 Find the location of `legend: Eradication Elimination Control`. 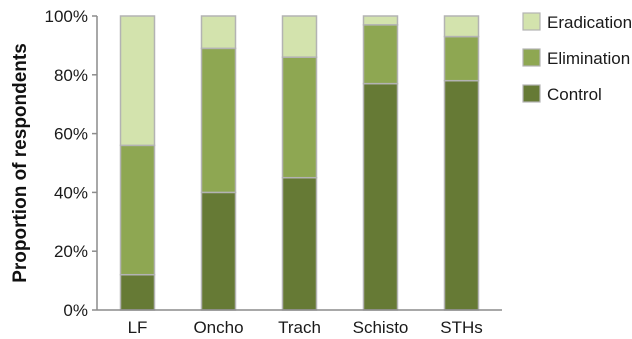

legend: Eradication Elimination Control is located at coordinates (577, 58).